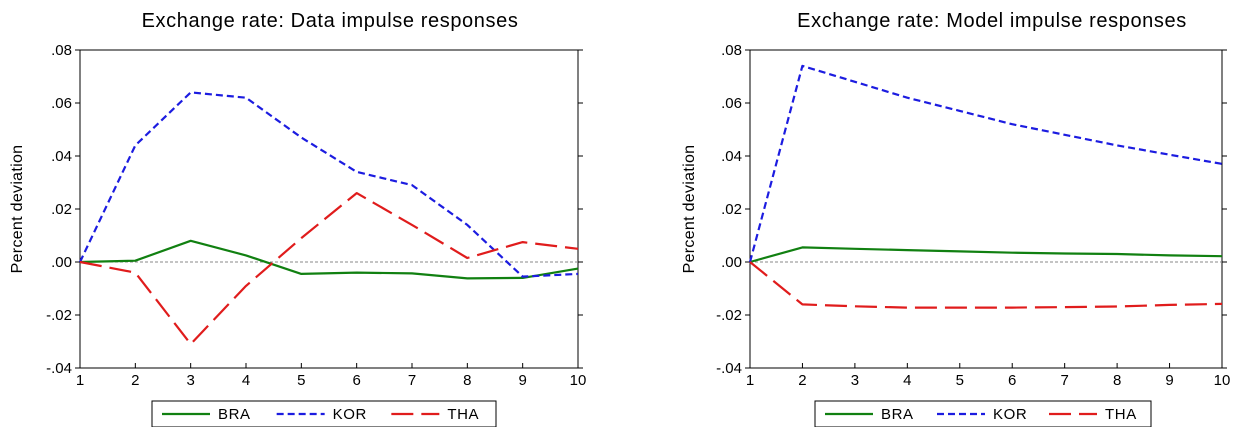  What do you see at coordinates (992, 21) in the screenshot?
I see `chart-title: Exchange rate: Model impulse responses` at bounding box center [992, 21].